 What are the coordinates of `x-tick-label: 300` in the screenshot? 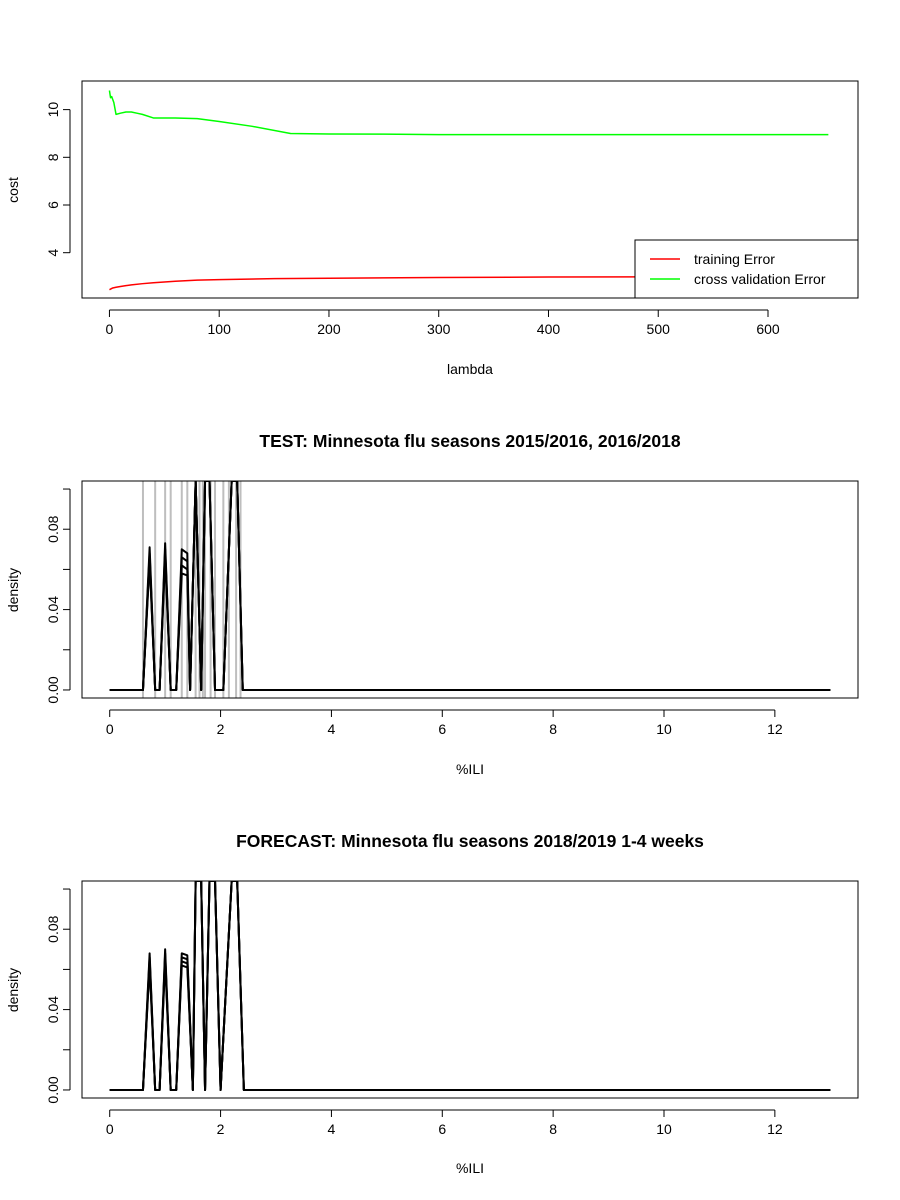 It's located at (439, 329).